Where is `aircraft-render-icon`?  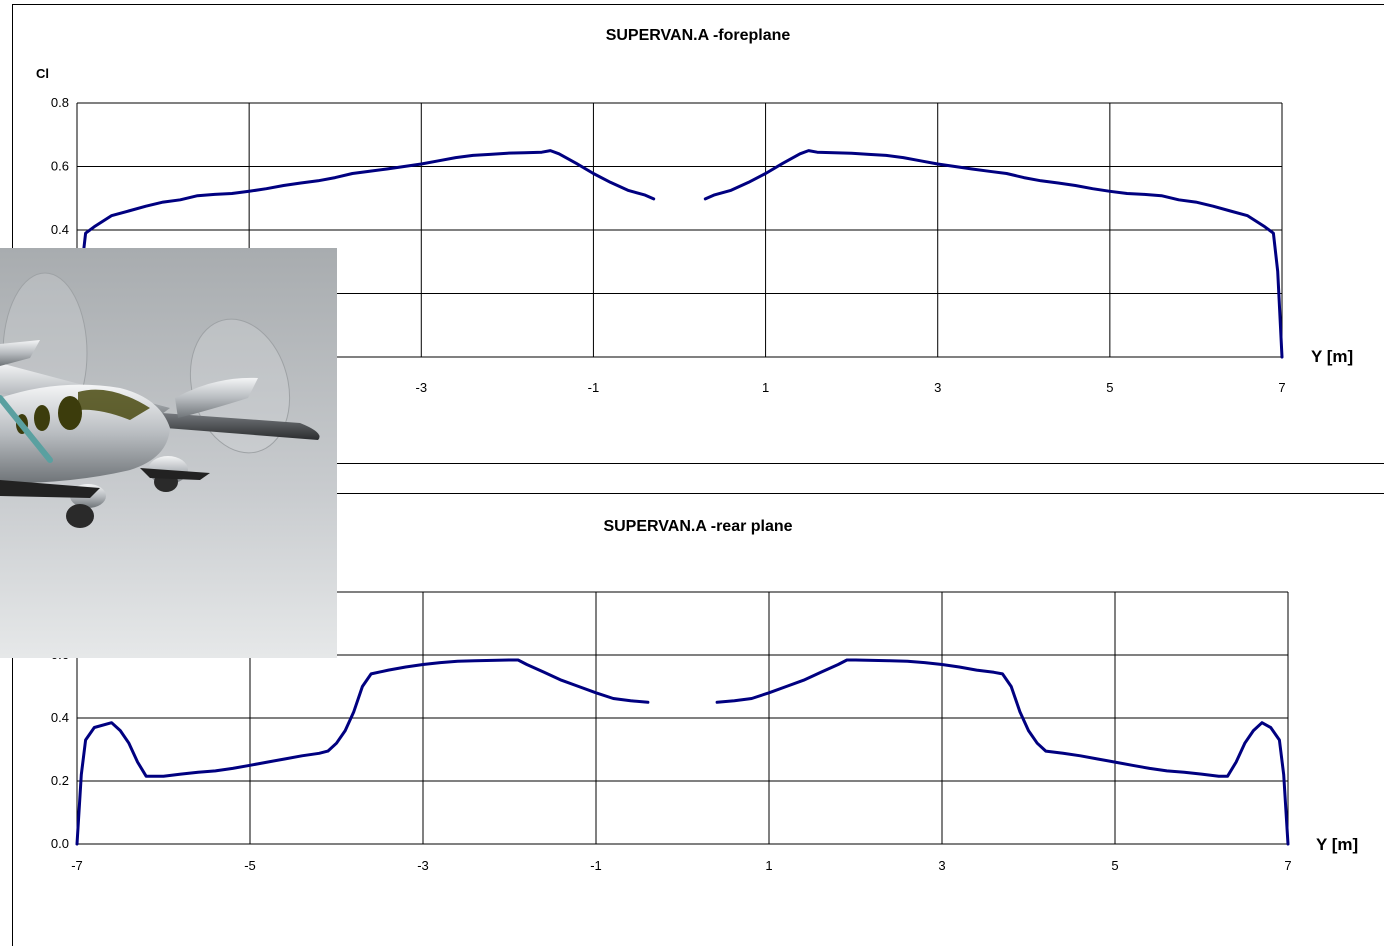 aircraft-render-icon is located at coordinates (168, 453).